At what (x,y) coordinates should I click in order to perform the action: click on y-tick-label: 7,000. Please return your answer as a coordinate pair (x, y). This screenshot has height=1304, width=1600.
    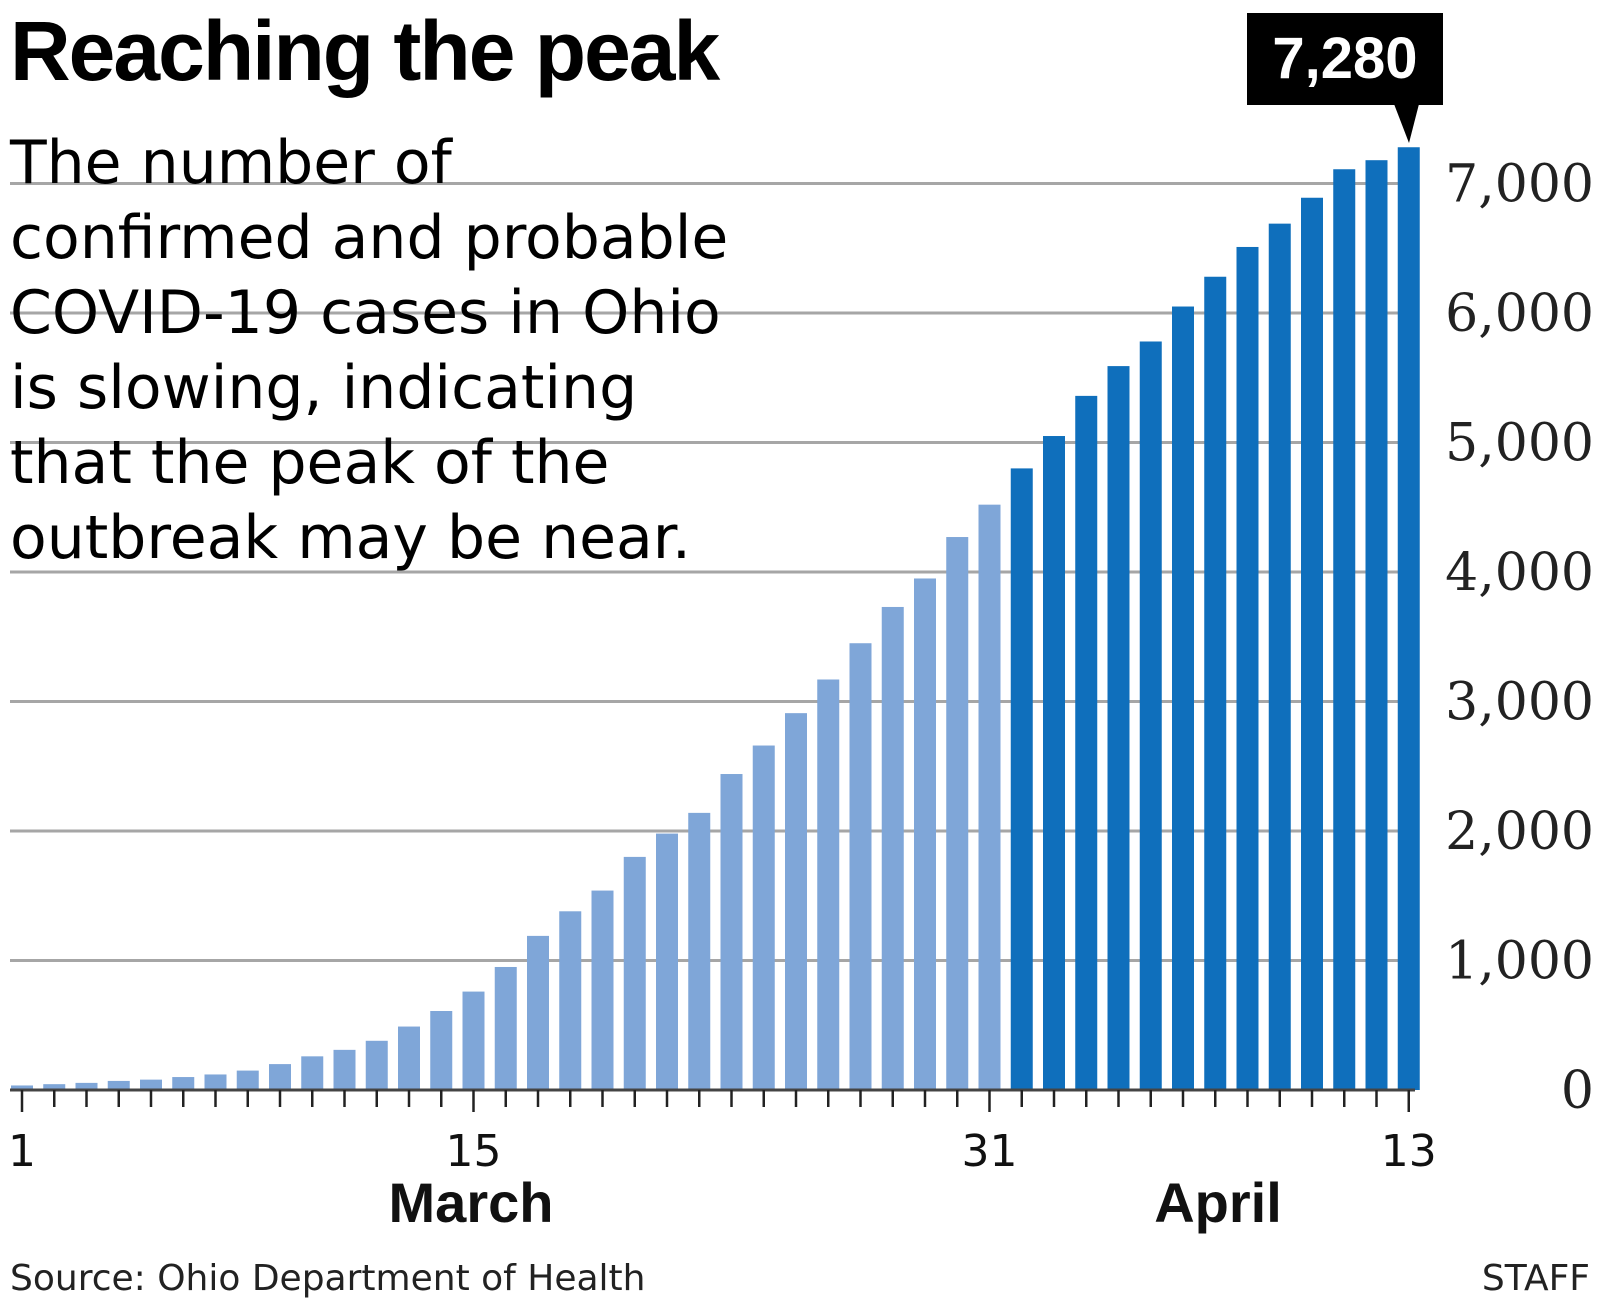
    Looking at the image, I should click on (1519, 185).